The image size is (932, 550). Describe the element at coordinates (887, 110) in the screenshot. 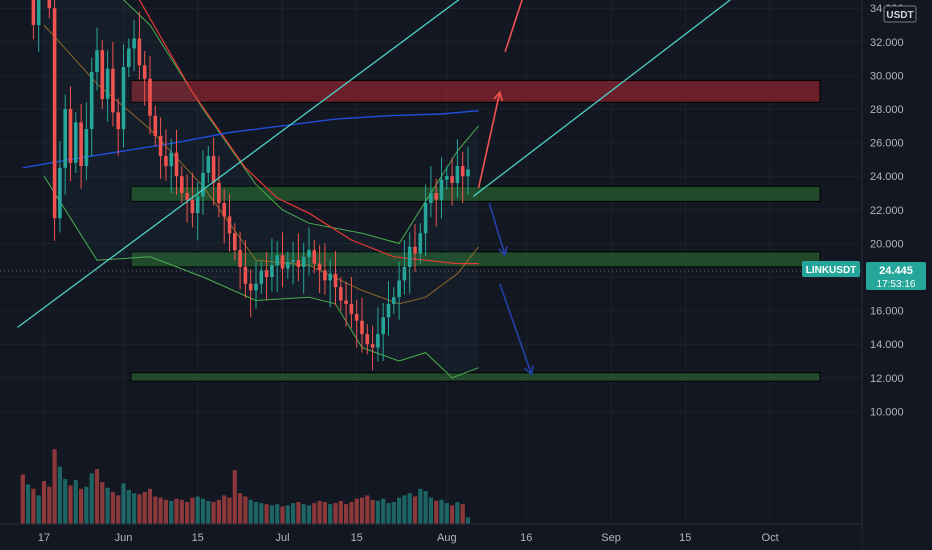

I see `price-tick-label: 28.000` at that location.